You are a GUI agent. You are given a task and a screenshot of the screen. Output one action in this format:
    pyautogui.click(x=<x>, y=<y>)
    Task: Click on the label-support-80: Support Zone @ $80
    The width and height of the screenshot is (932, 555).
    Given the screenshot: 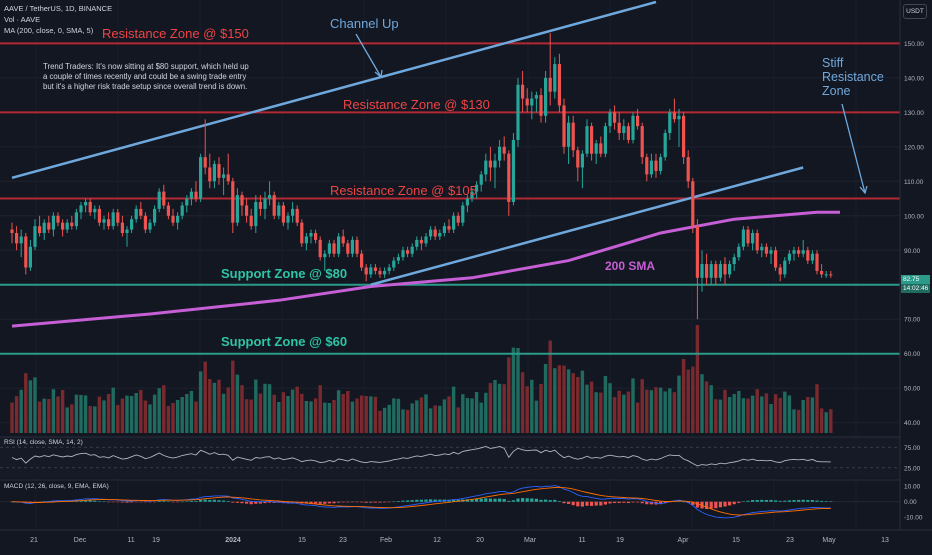 What is the action you would take?
    pyautogui.click(x=284, y=273)
    